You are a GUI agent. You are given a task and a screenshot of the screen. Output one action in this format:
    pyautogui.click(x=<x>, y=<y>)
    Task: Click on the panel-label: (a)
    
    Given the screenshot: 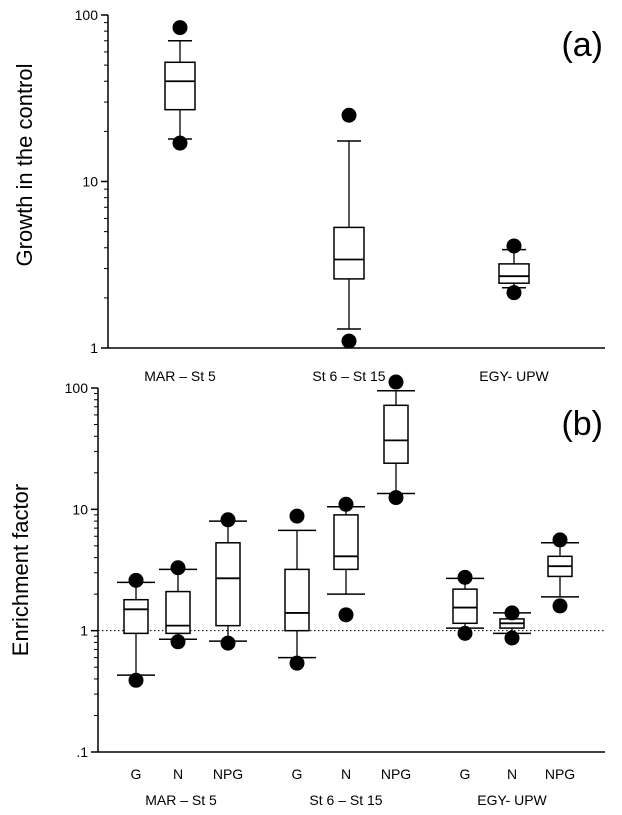 What is the action you would take?
    pyautogui.click(x=582, y=45)
    